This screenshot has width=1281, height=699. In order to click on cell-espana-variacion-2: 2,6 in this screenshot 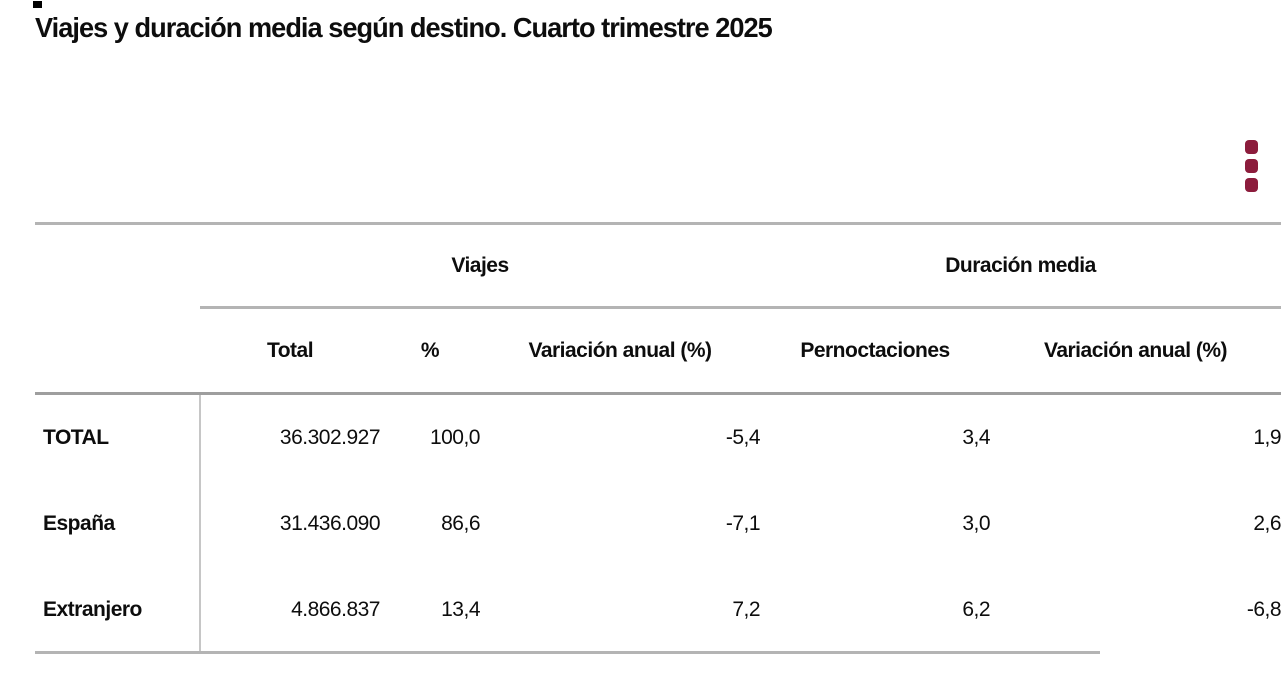, I will do `click(1267, 523)`.